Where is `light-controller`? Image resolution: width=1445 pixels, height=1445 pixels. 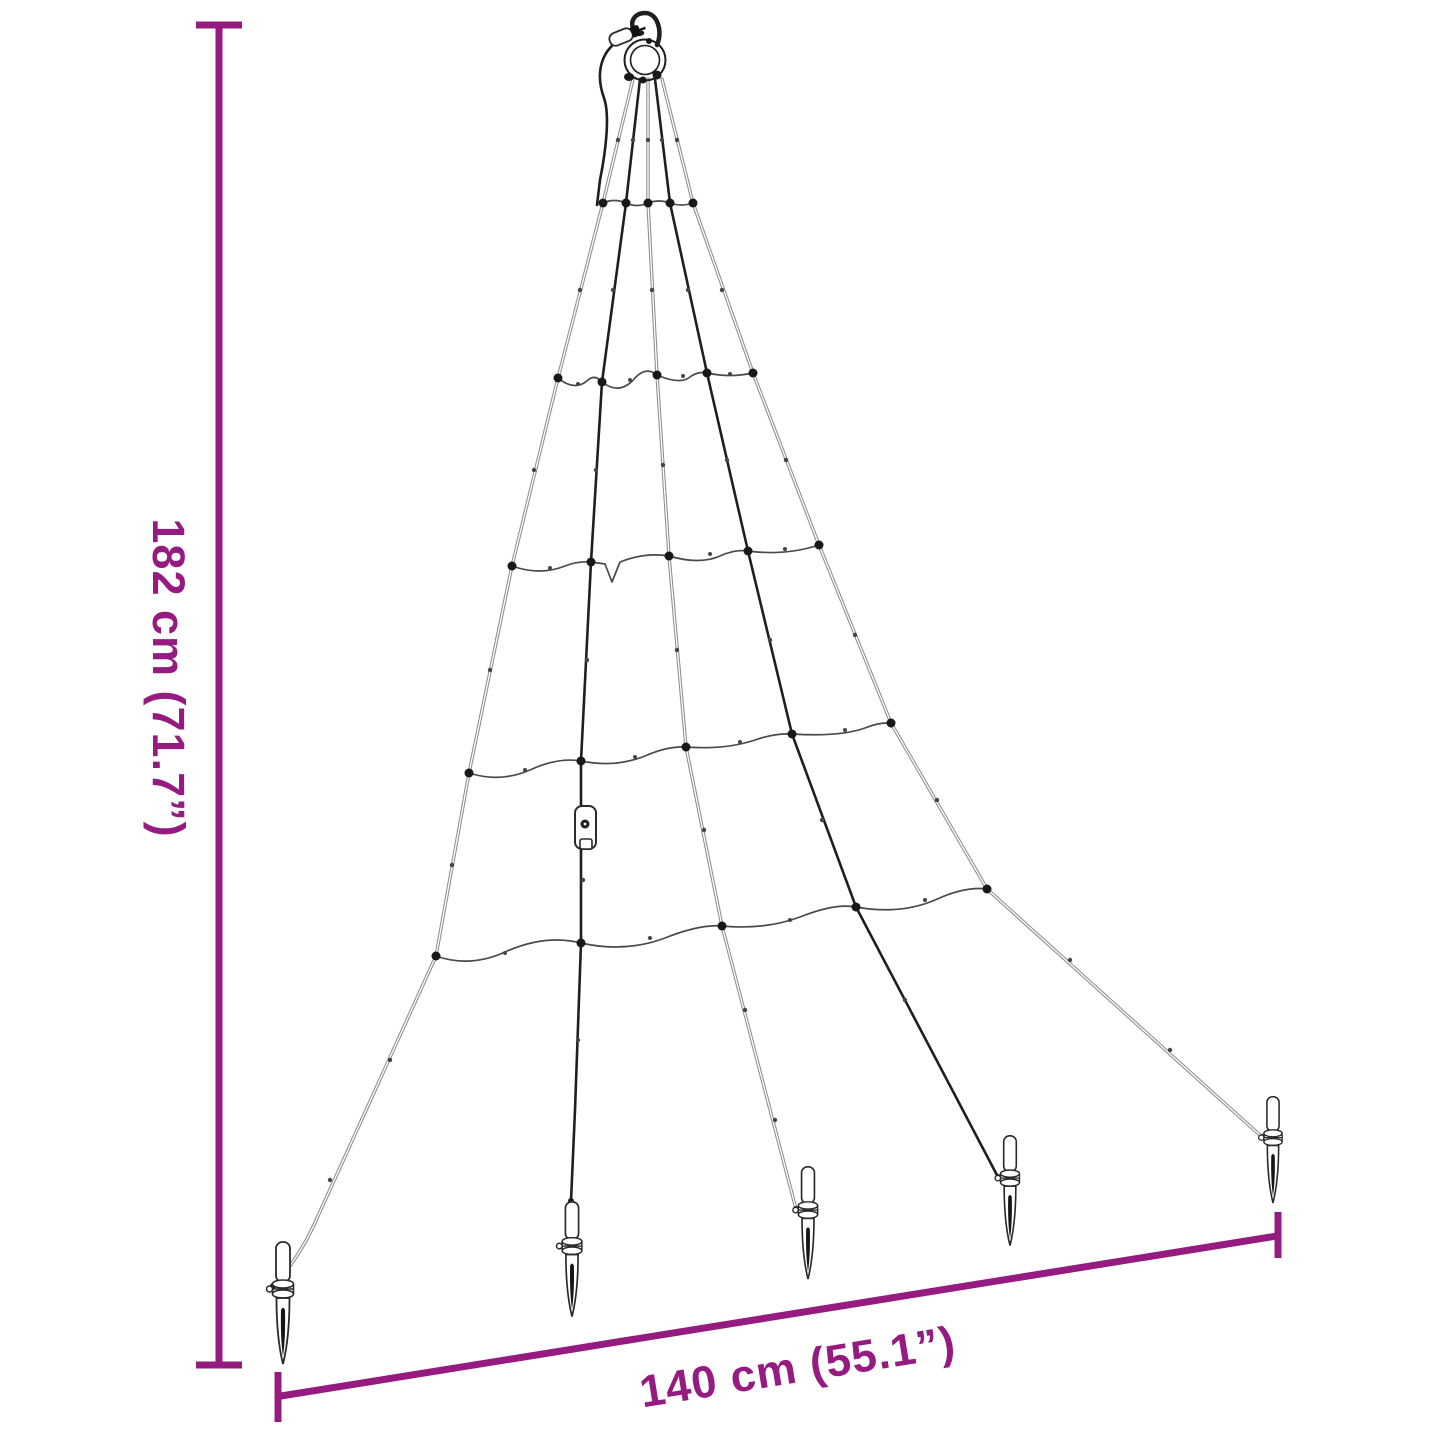
light-controller is located at coordinates (585, 827).